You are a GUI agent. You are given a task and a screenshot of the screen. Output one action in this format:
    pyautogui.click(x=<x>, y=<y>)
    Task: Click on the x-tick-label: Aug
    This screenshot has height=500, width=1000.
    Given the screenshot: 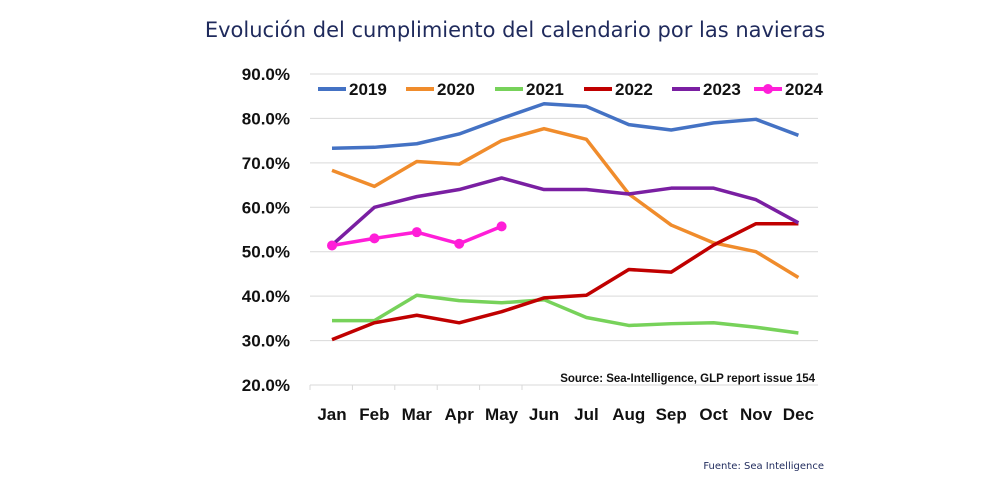 What is the action you would take?
    pyautogui.click(x=628, y=414)
    